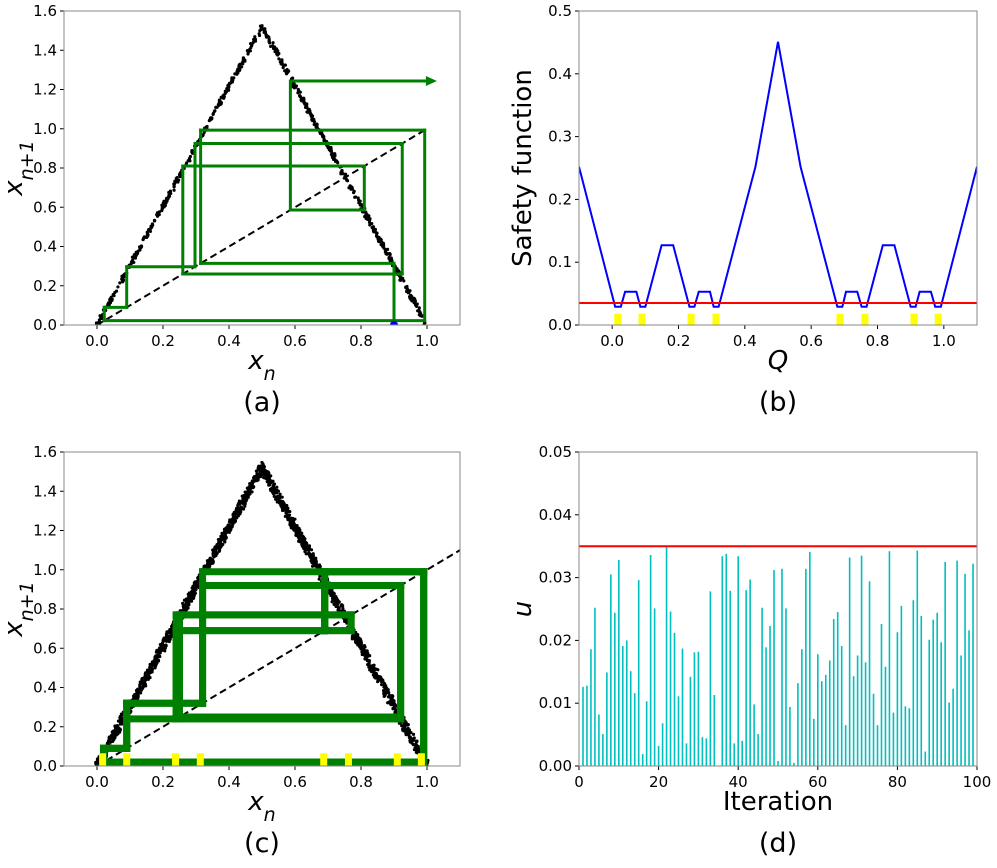  Describe the element at coordinates (778, 655) in the screenshot. I see `plot-area` at that location.